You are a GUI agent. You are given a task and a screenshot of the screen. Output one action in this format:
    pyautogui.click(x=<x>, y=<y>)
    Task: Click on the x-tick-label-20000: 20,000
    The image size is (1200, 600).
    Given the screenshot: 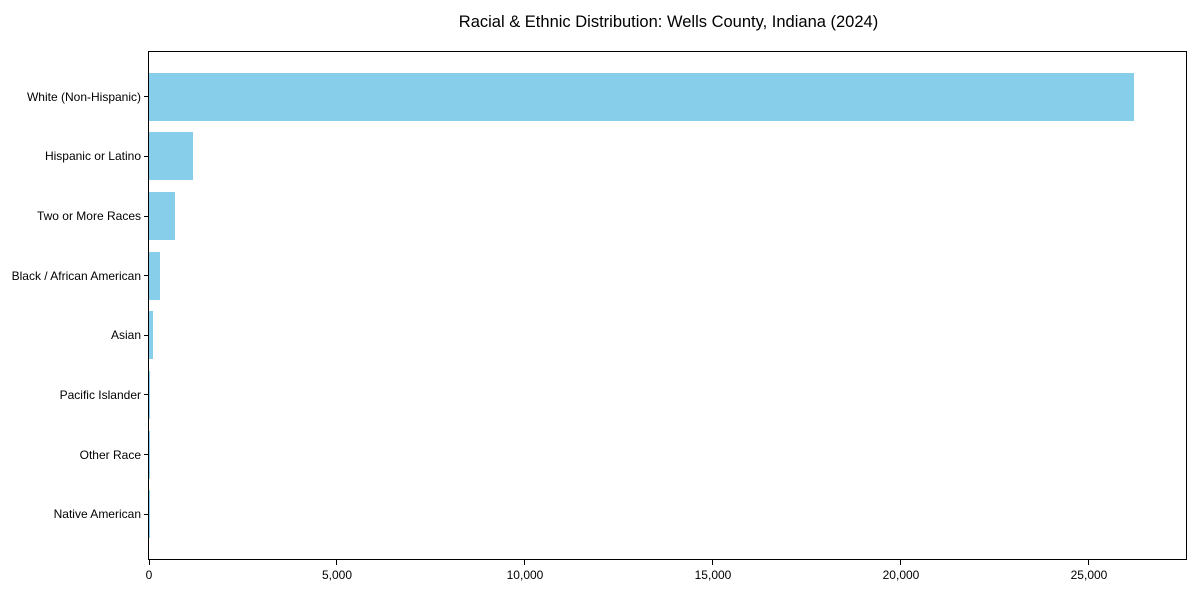 What is the action you would take?
    pyautogui.click(x=901, y=575)
    